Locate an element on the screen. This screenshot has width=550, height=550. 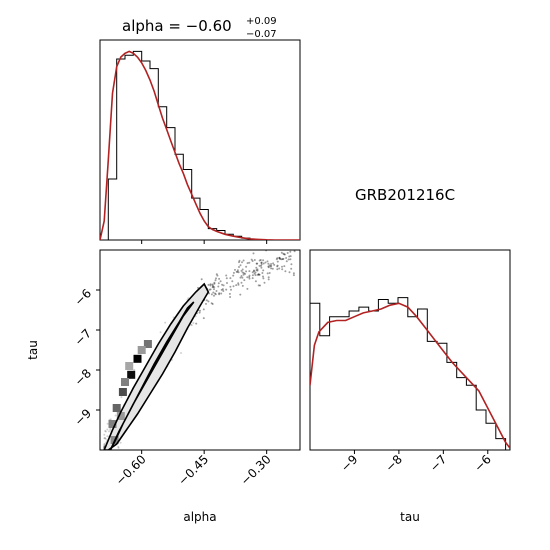
alpha-x-tick-label: −0.60 is located at coordinates (131, 470).